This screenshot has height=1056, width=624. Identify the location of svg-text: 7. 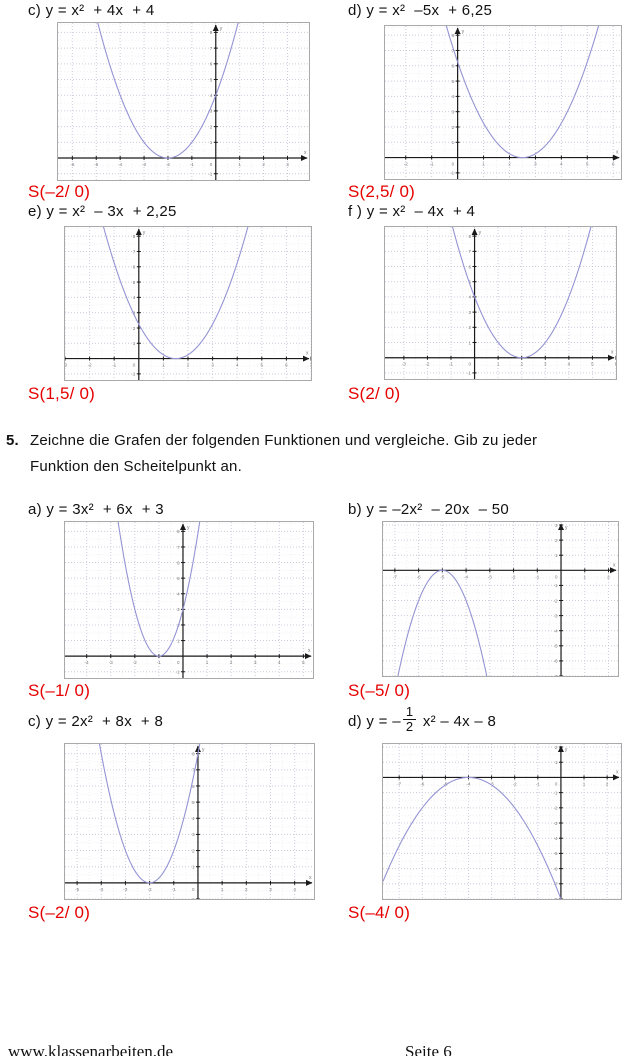
(134, 251).